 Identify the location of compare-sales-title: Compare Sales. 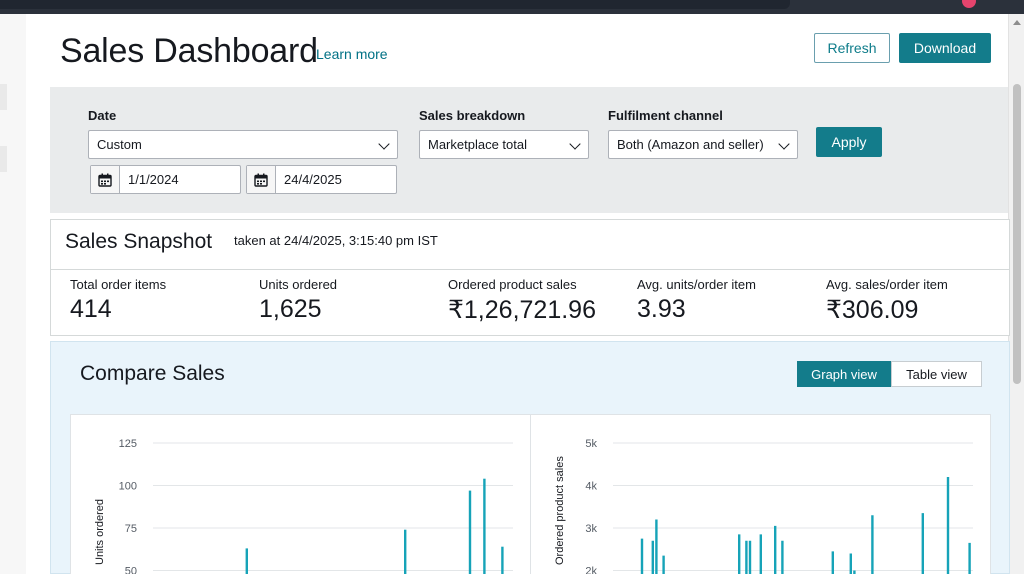
(152, 373).